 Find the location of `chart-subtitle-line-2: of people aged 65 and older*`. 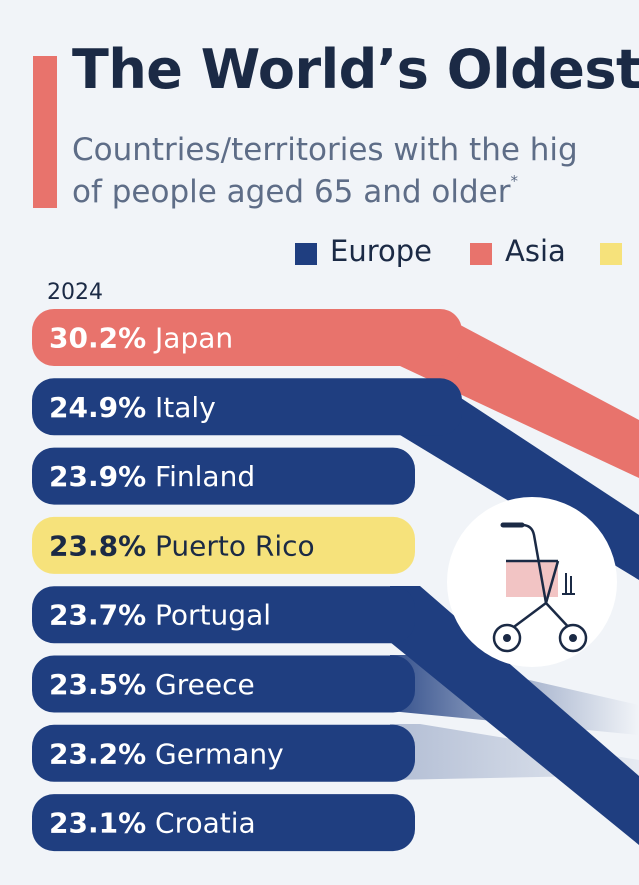

chart-subtitle-line-2: of people aged 65 and older* is located at coordinates (295, 191).